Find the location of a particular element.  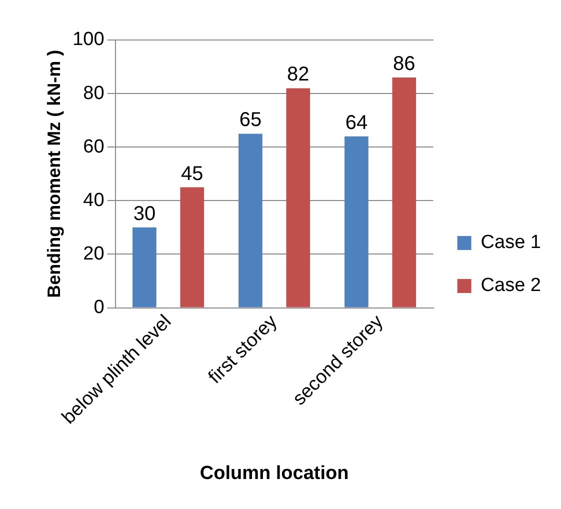

y-tick-label: 20 is located at coordinates (93, 253).